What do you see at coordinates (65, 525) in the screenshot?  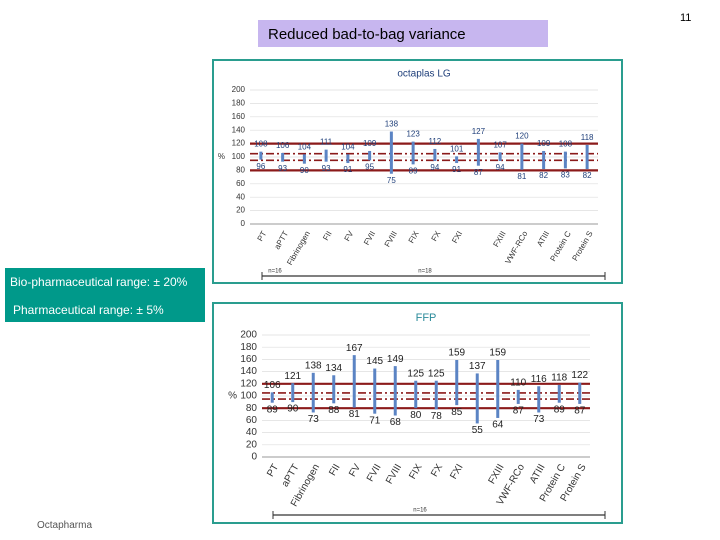 I see `footer: Octapharma` at bounding box center [65, 525].